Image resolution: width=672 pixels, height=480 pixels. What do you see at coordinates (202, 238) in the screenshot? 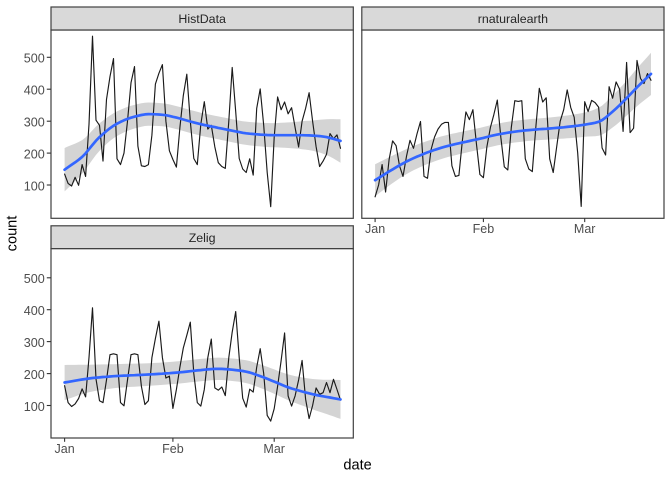
I see `svg-text: Zelig` at bounding box center [202, 238].